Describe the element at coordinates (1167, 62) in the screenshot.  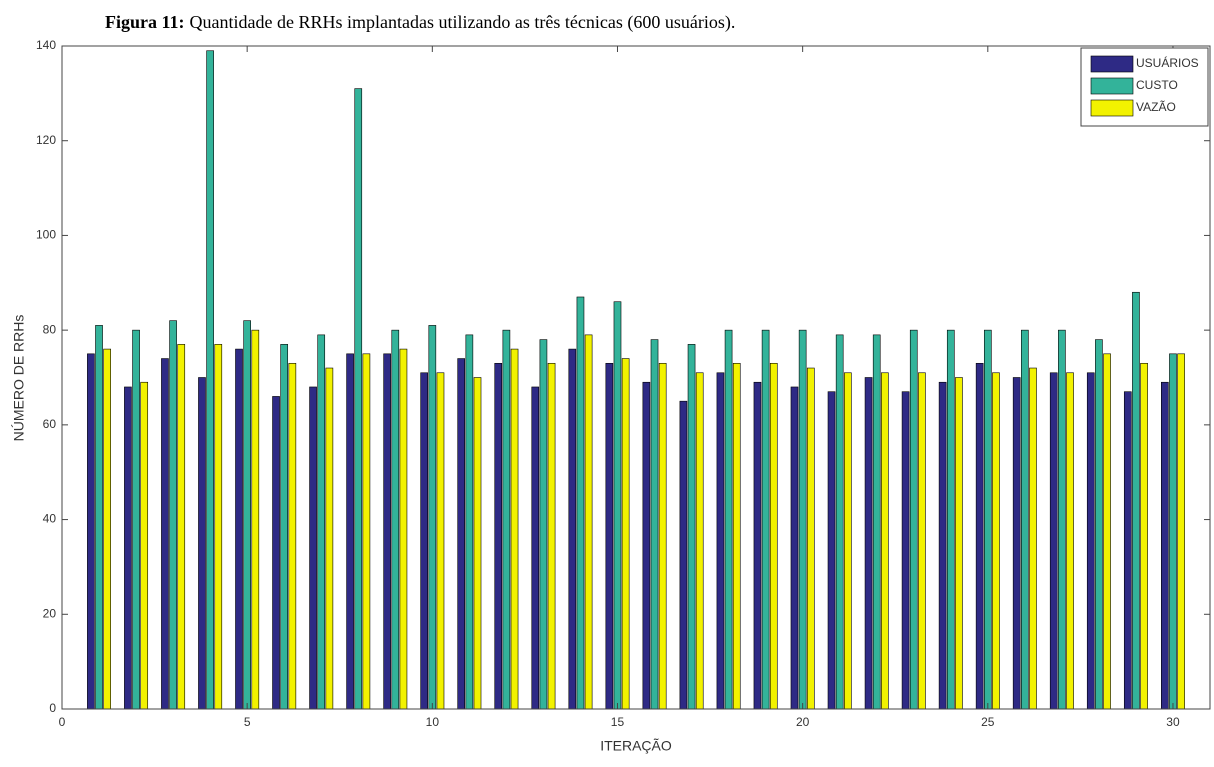
I see `legend-label: USUÁRIOS` at that location.